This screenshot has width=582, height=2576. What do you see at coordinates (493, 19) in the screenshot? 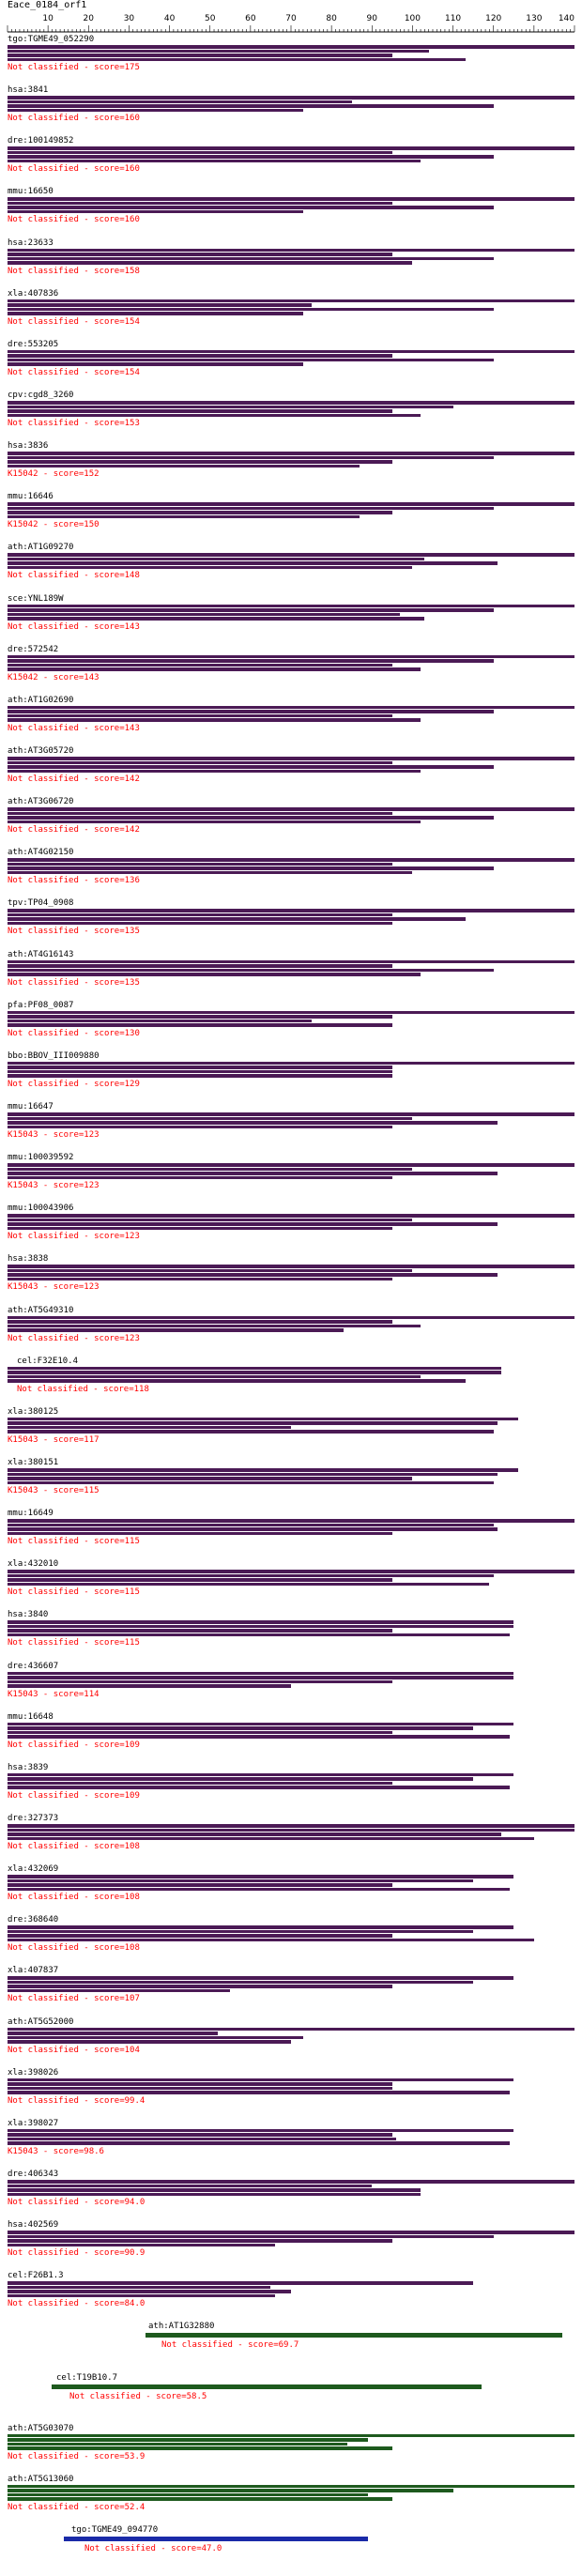
I see `ruler-tick-label: 120` at bounding box center [493, 19].